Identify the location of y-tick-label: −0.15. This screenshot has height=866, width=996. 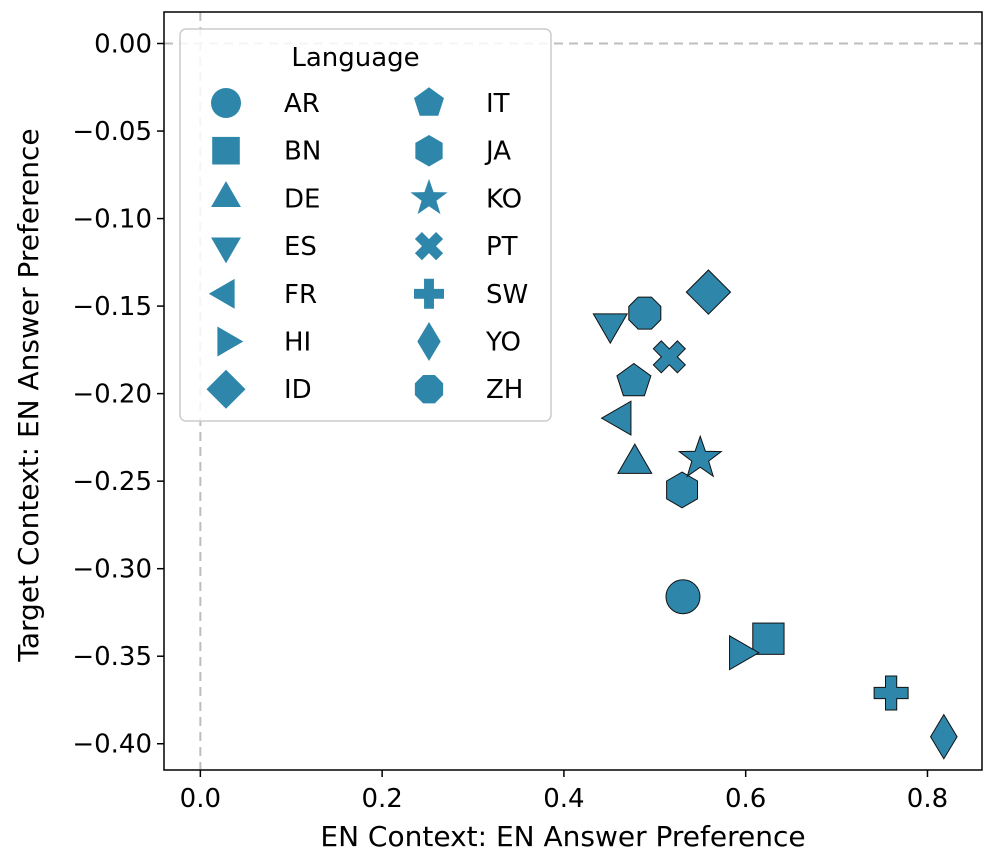
(112, 307).